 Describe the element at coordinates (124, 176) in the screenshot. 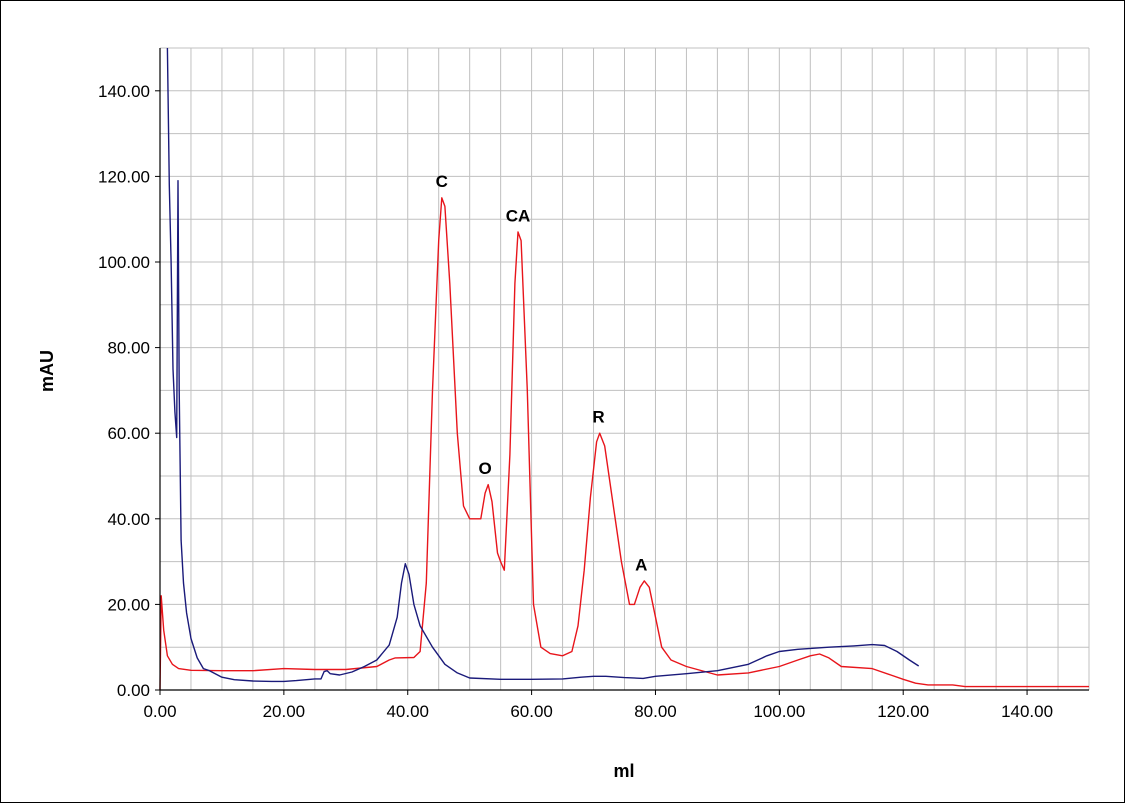

I see `y-tick-label: 120.00` at that location.